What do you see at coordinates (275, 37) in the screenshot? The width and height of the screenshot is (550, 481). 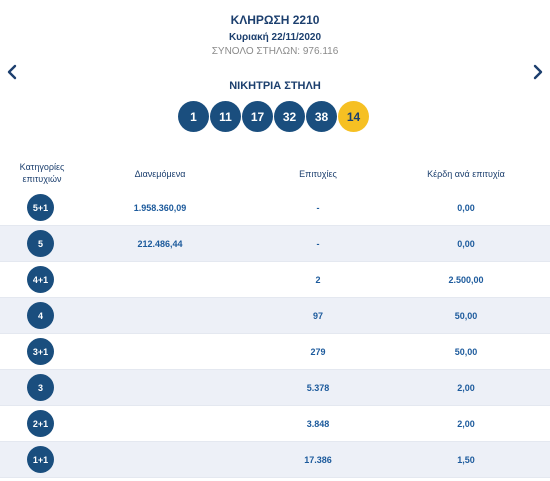 I see `draw-date: Κυριακή 22/11/2020` at bounding box center [275, 37].